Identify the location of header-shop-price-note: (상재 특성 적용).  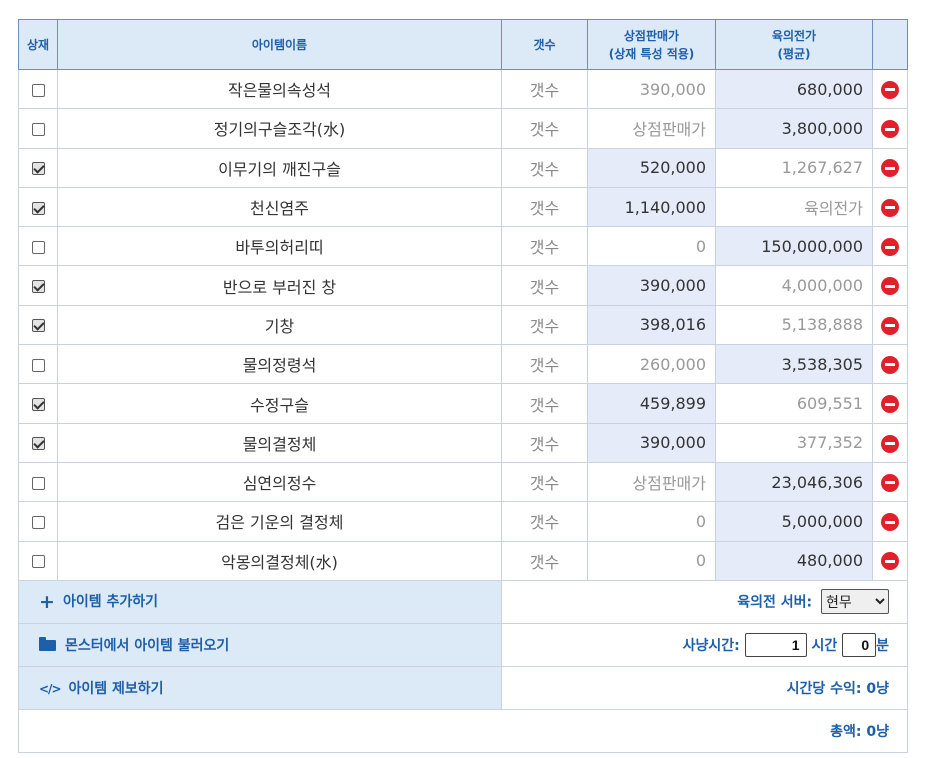
(651, 53).